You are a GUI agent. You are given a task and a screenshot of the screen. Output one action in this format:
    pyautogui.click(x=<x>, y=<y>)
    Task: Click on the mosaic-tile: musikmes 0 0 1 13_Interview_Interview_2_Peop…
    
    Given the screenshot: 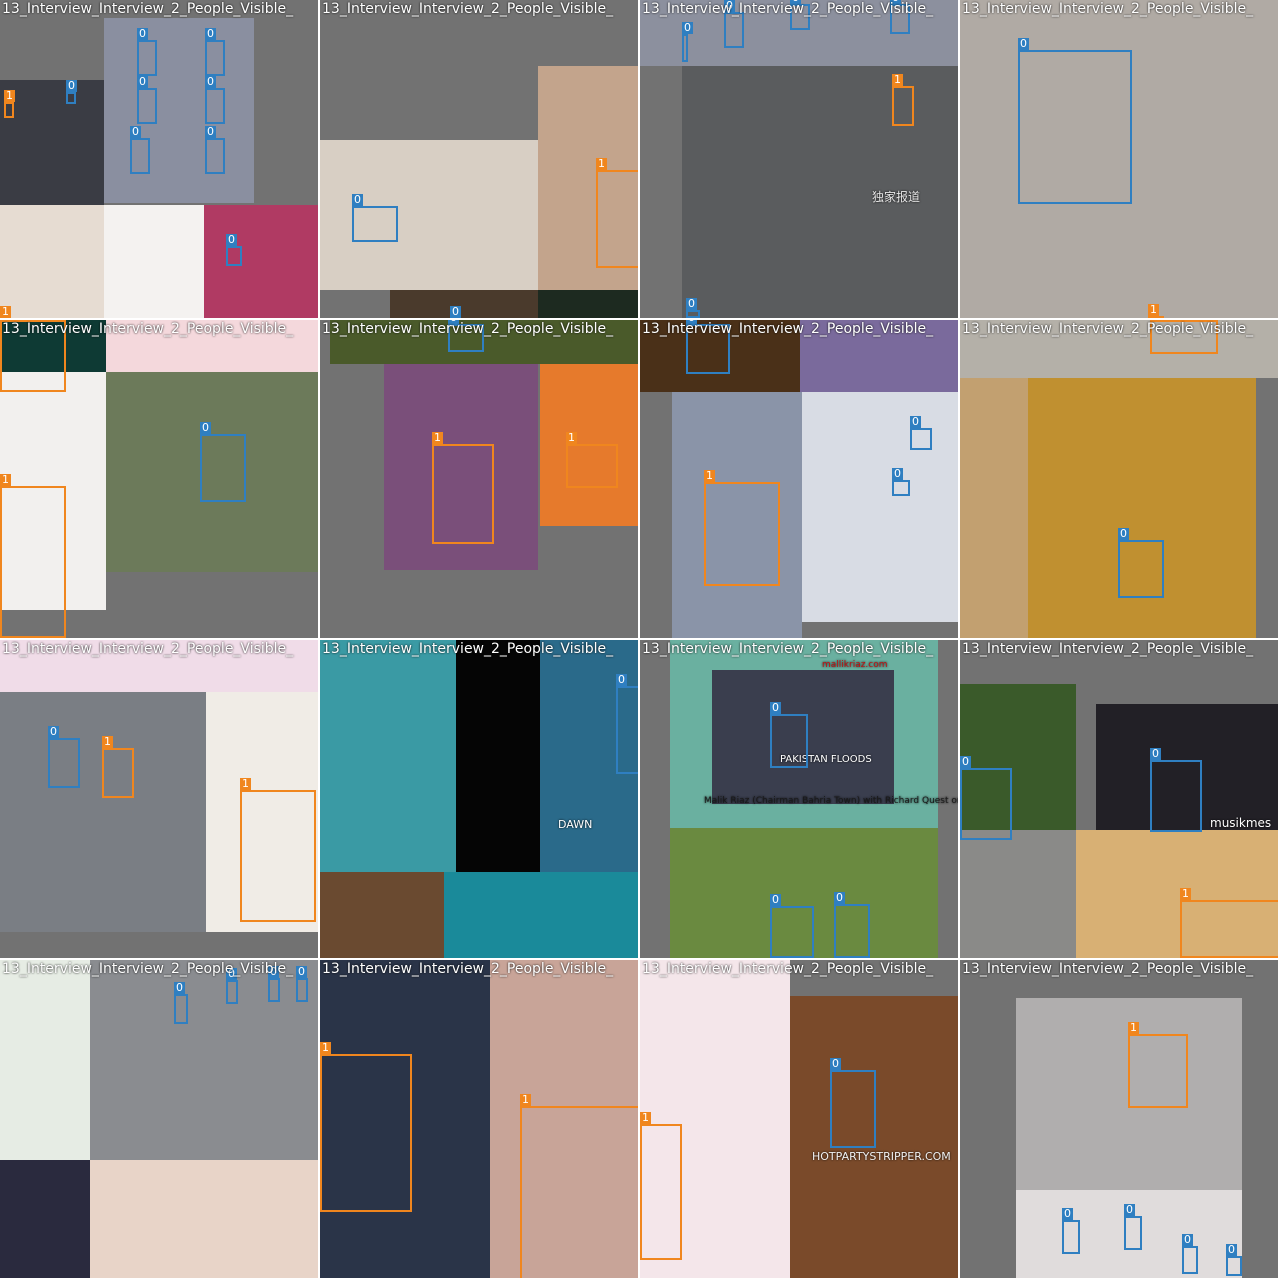 What is the action you would take?
    pyautogui.click(x=1120, y=800)
    